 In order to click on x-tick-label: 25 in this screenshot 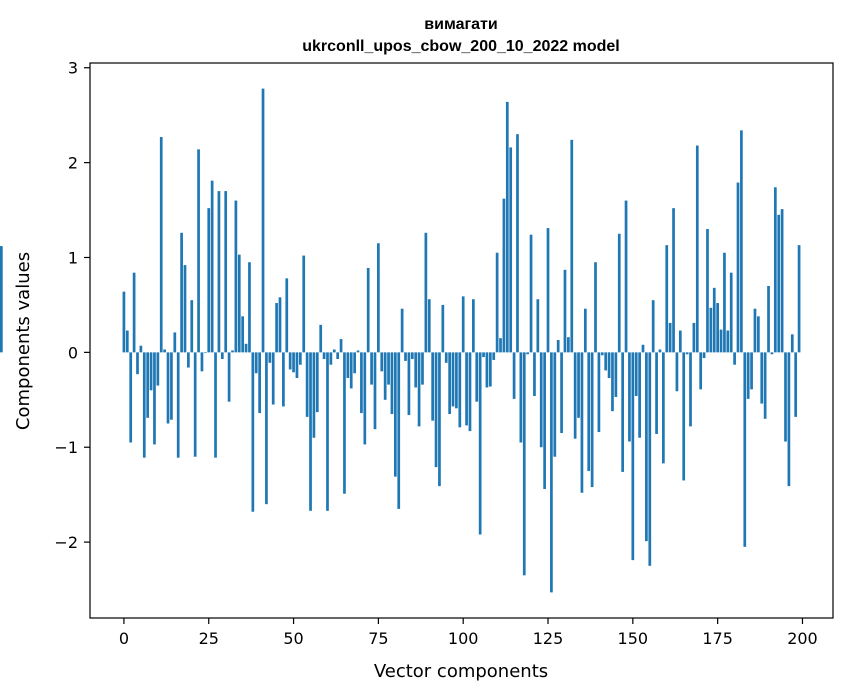, I will do `click(209, 638)`.